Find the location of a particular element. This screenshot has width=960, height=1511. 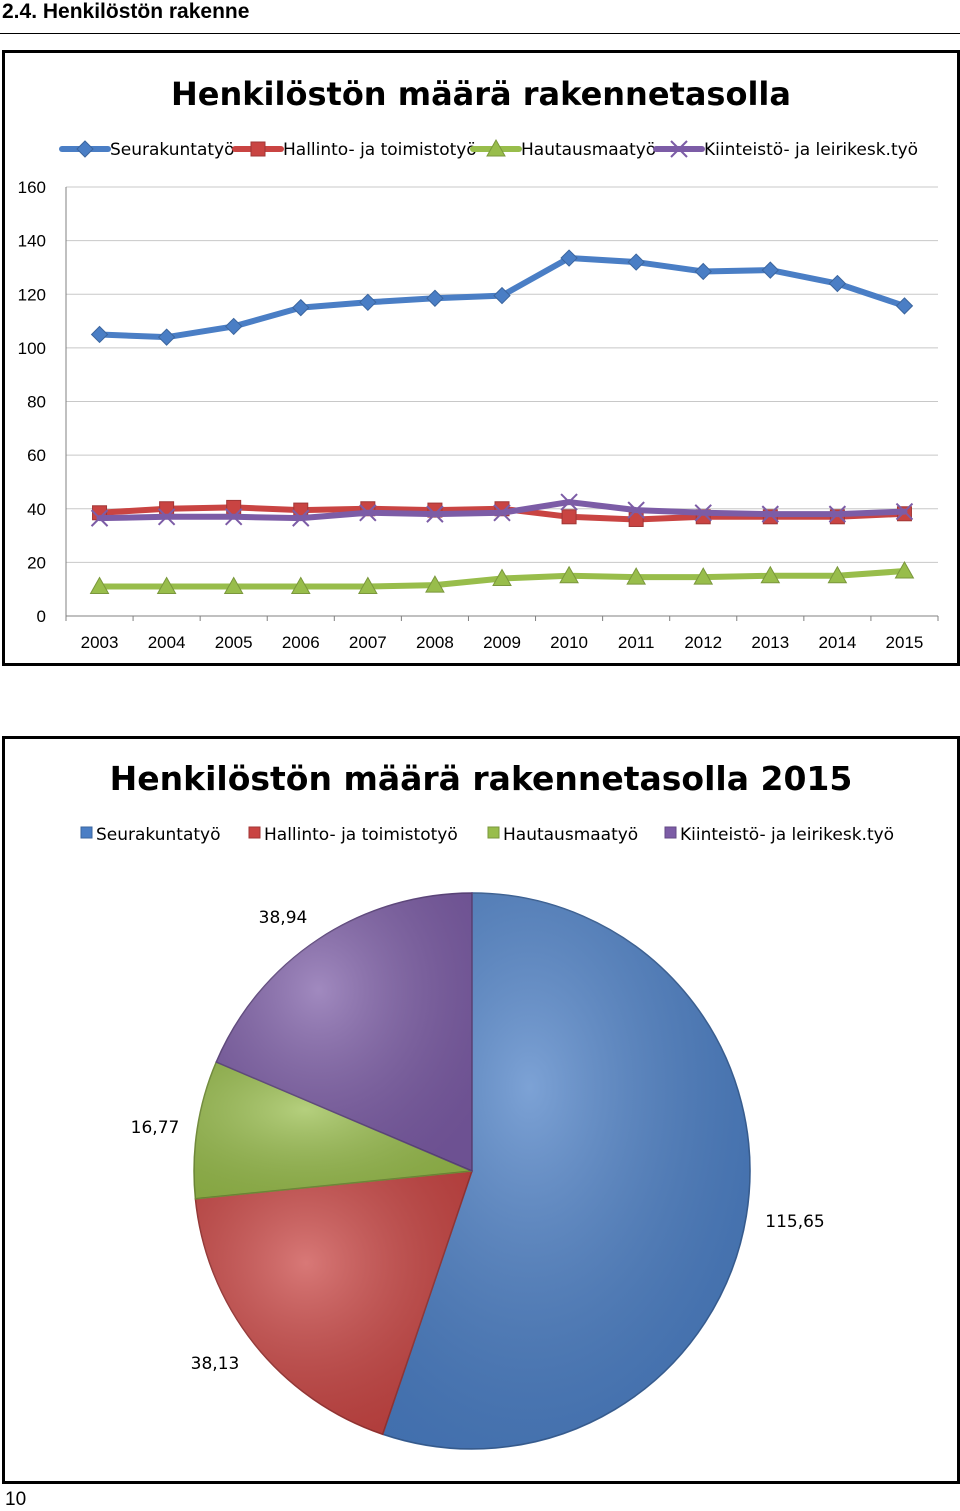

header-rule is located at coordinates (480, 33).